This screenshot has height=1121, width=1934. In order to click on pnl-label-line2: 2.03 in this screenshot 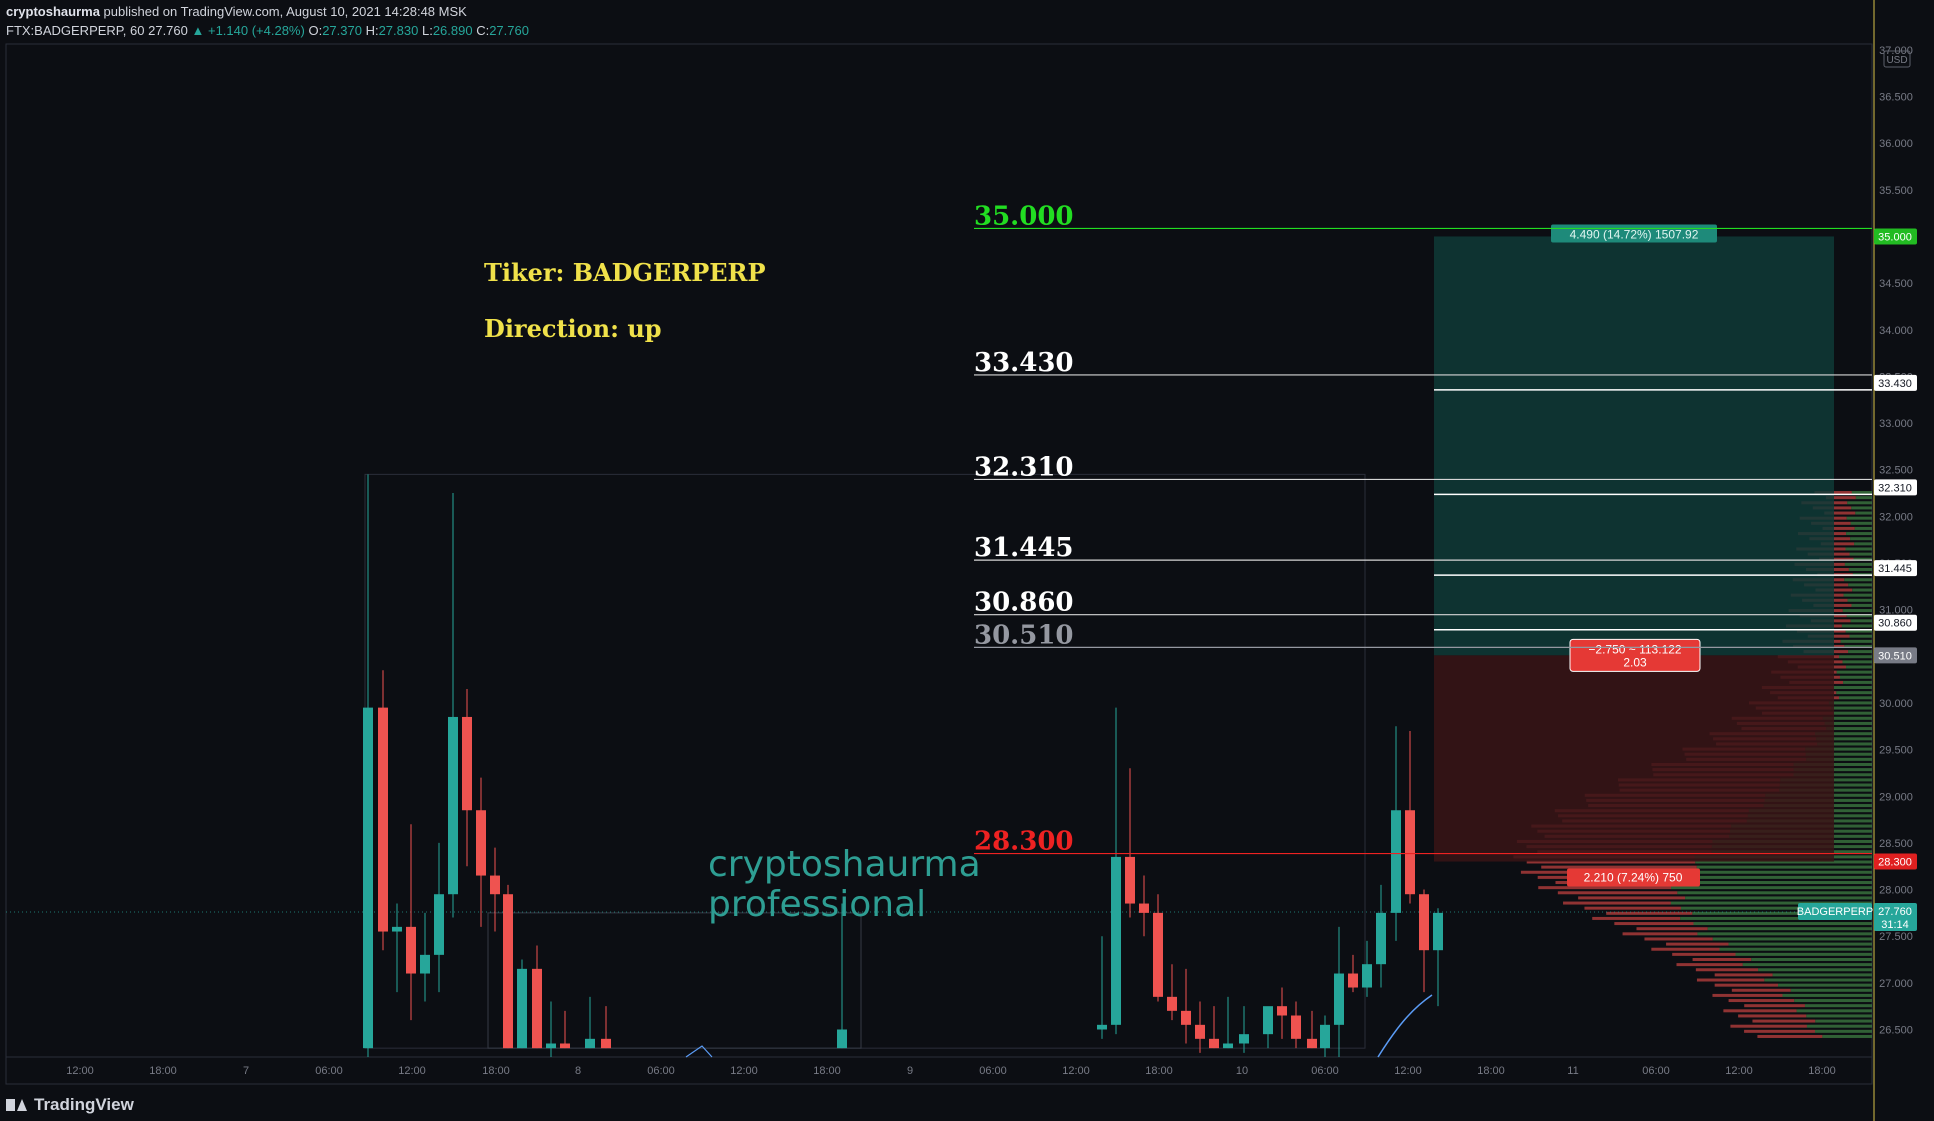, I will do `click(1635, 662)`.